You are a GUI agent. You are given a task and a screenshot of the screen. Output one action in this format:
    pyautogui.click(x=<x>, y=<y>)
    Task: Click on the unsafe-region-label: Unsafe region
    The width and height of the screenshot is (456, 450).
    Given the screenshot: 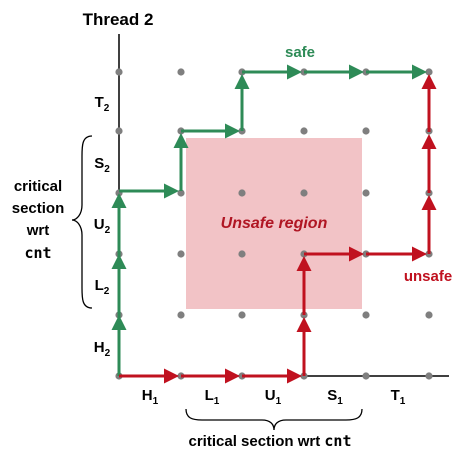 What is the action you would take?
    pyautogui.click(x=274, y=223)
    